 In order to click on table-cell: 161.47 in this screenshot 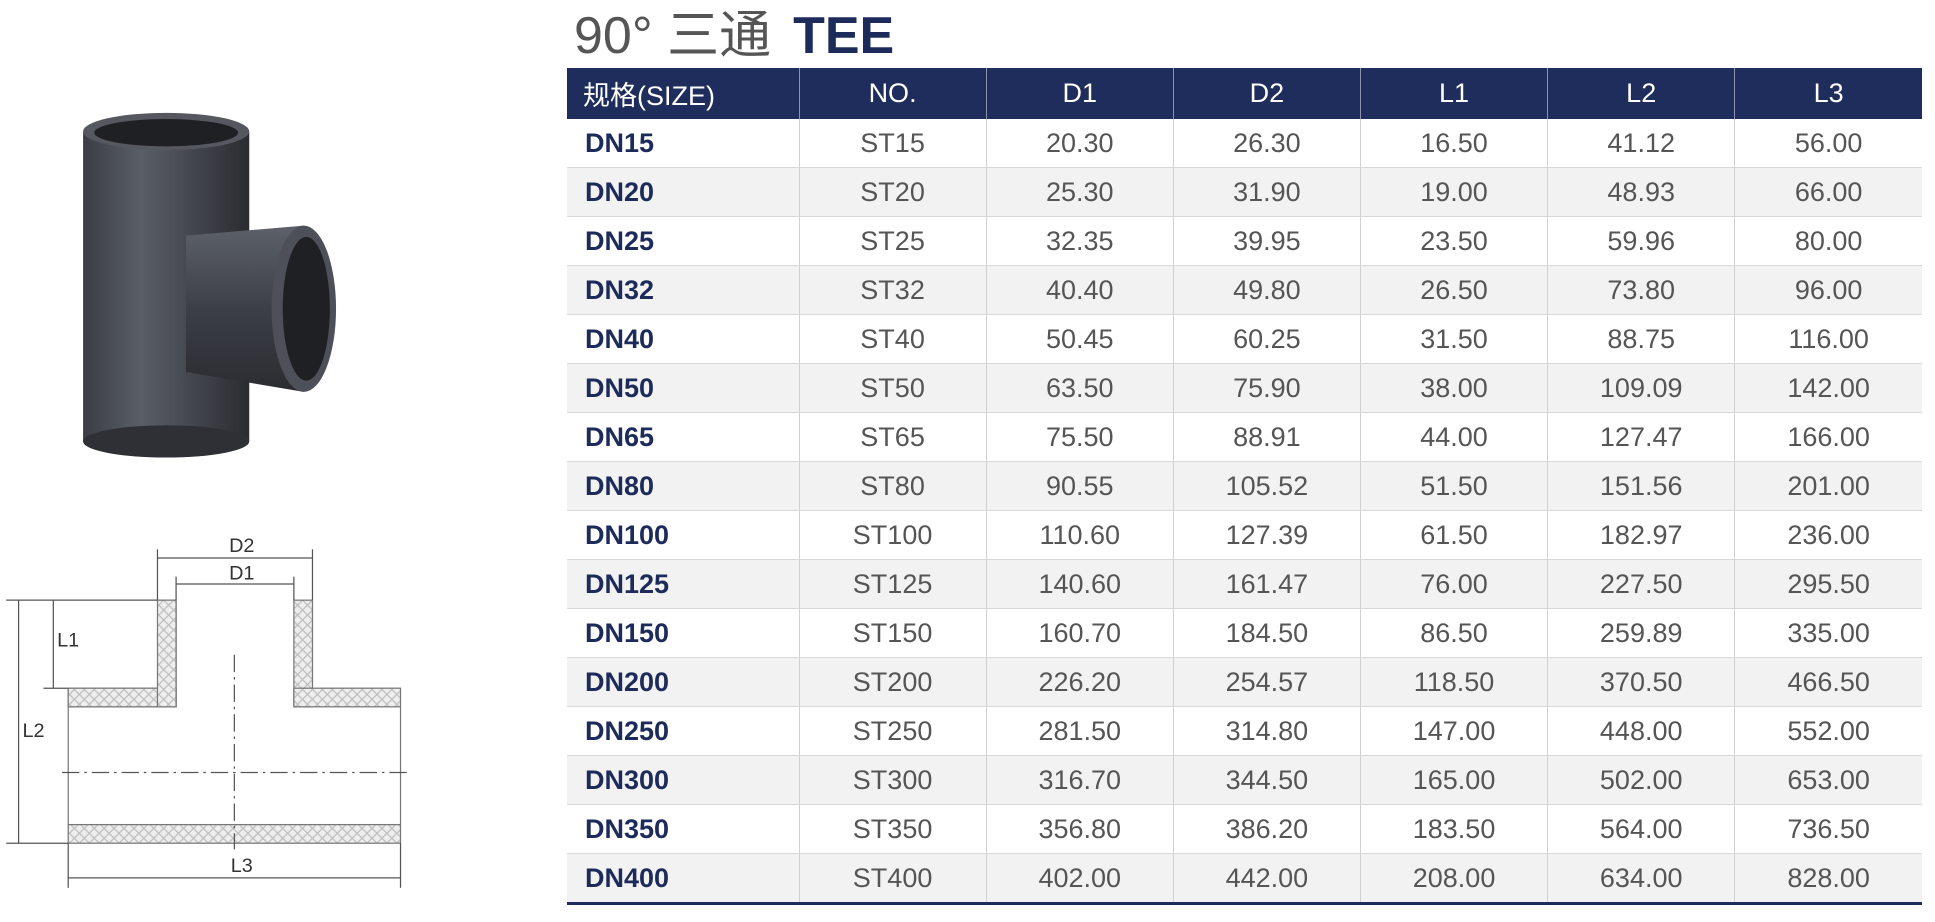, I will do `click(1267, 584)`.